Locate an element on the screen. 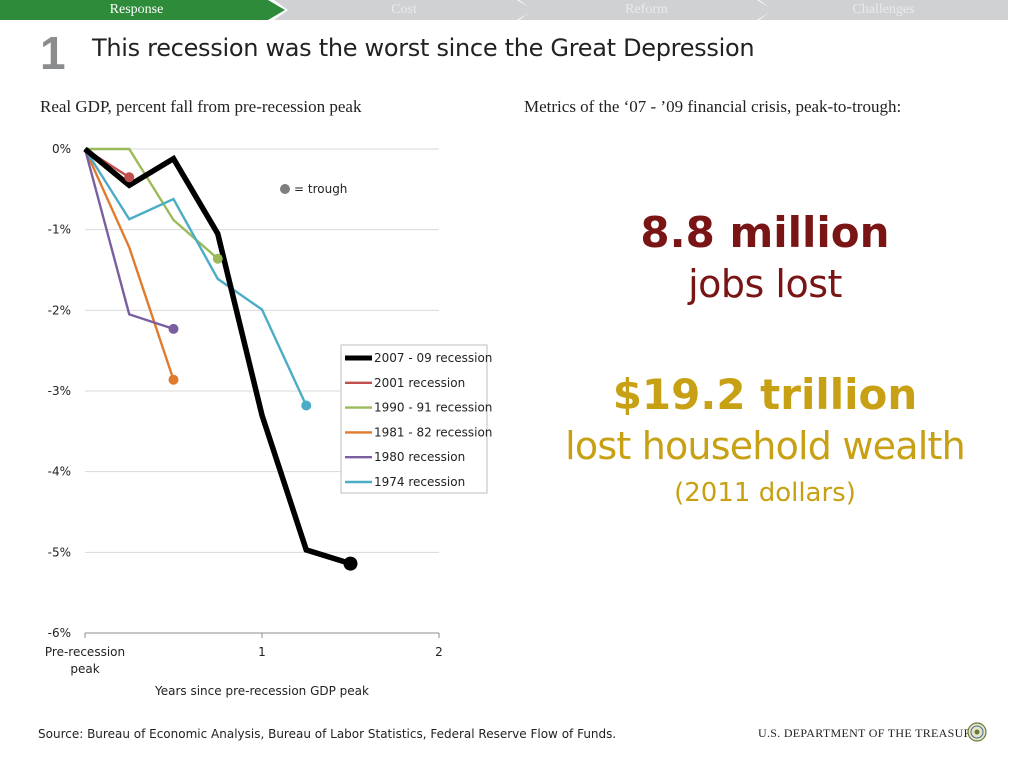 The width and height of the screenshot is (1024, 768). x-tick-label: 2 is located at coordinates (439, 652).